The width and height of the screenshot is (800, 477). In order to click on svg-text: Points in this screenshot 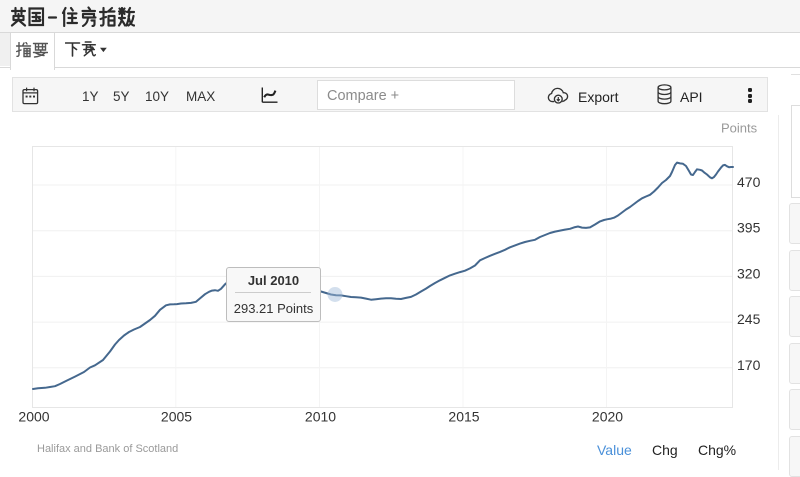, I will do `click(739, 128)`.